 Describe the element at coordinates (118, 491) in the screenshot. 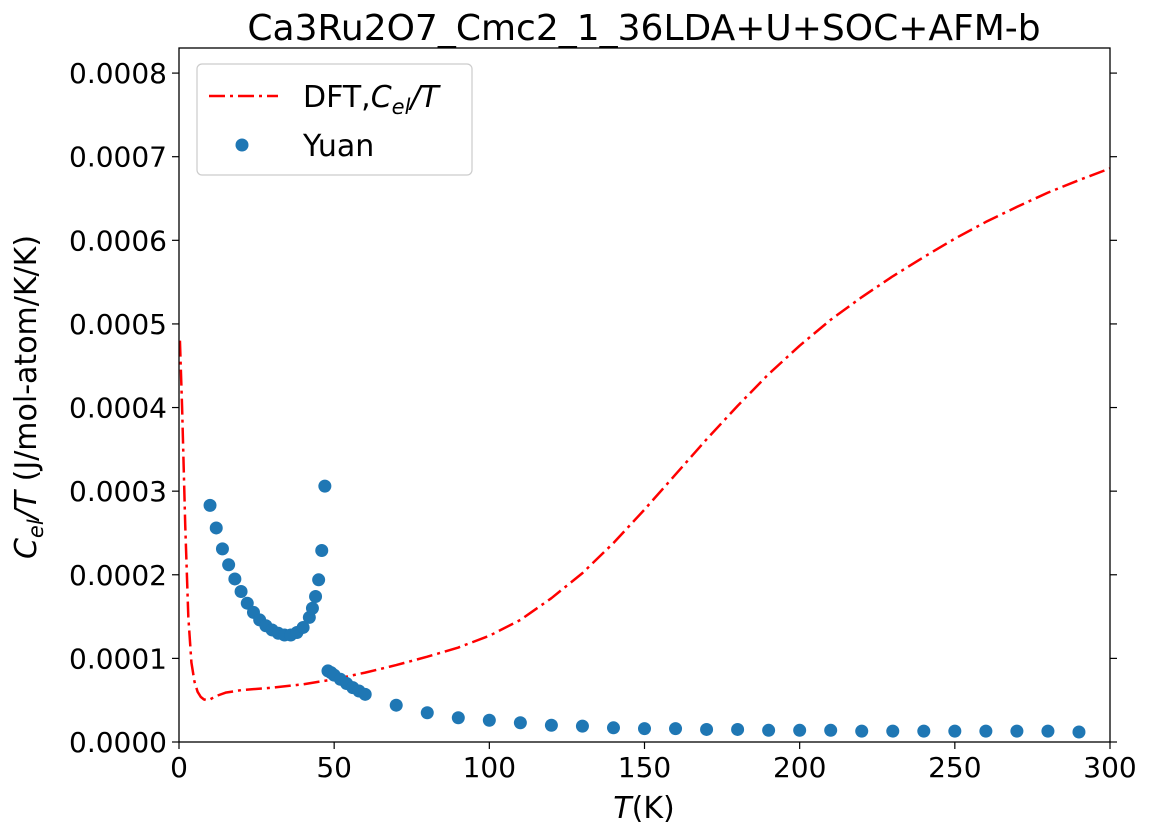

I see `y-tick-label: 0.0003` at that location.